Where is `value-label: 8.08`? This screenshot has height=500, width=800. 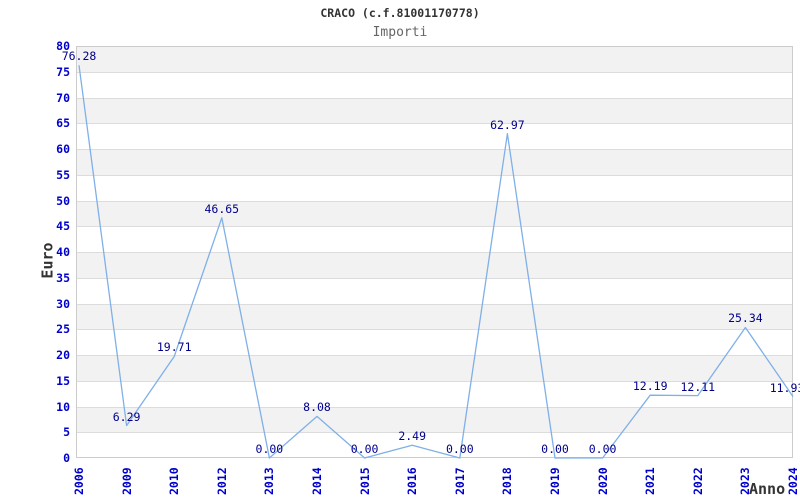
value-label: 8.08 is located at coordinates (317, 407).